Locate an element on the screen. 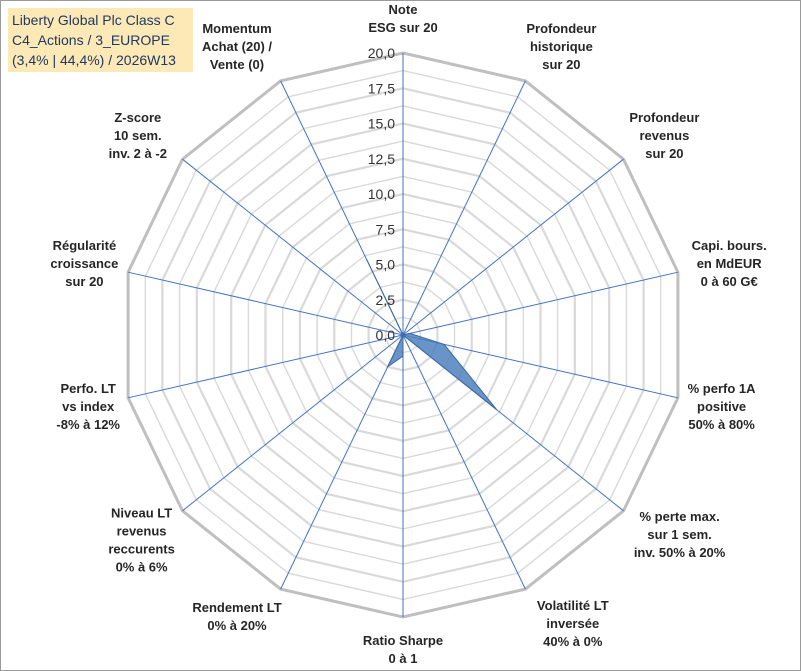 This screenshot has height=671, width=801. tick-label: 5,0 is located at coordinates (386, 265).